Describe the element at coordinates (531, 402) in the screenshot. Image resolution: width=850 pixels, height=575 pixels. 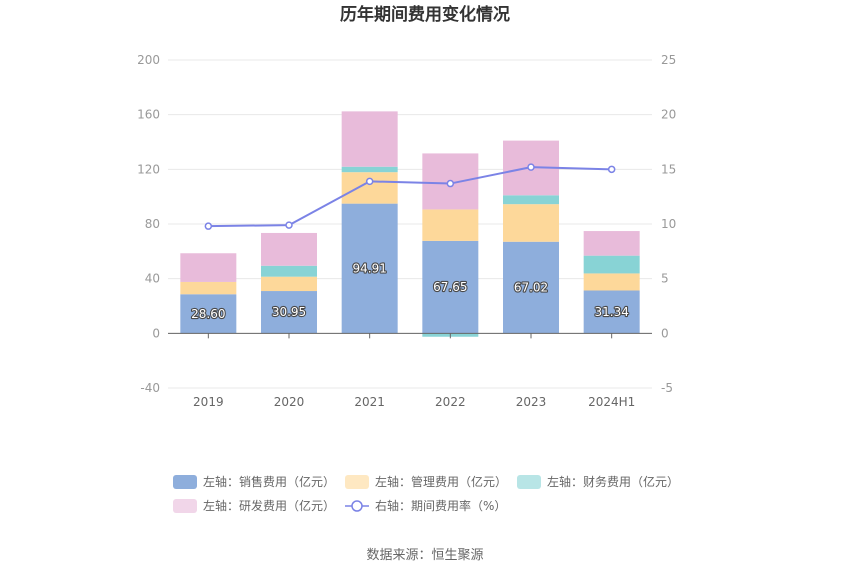
I see `x-tick-label: 2023` at that location.